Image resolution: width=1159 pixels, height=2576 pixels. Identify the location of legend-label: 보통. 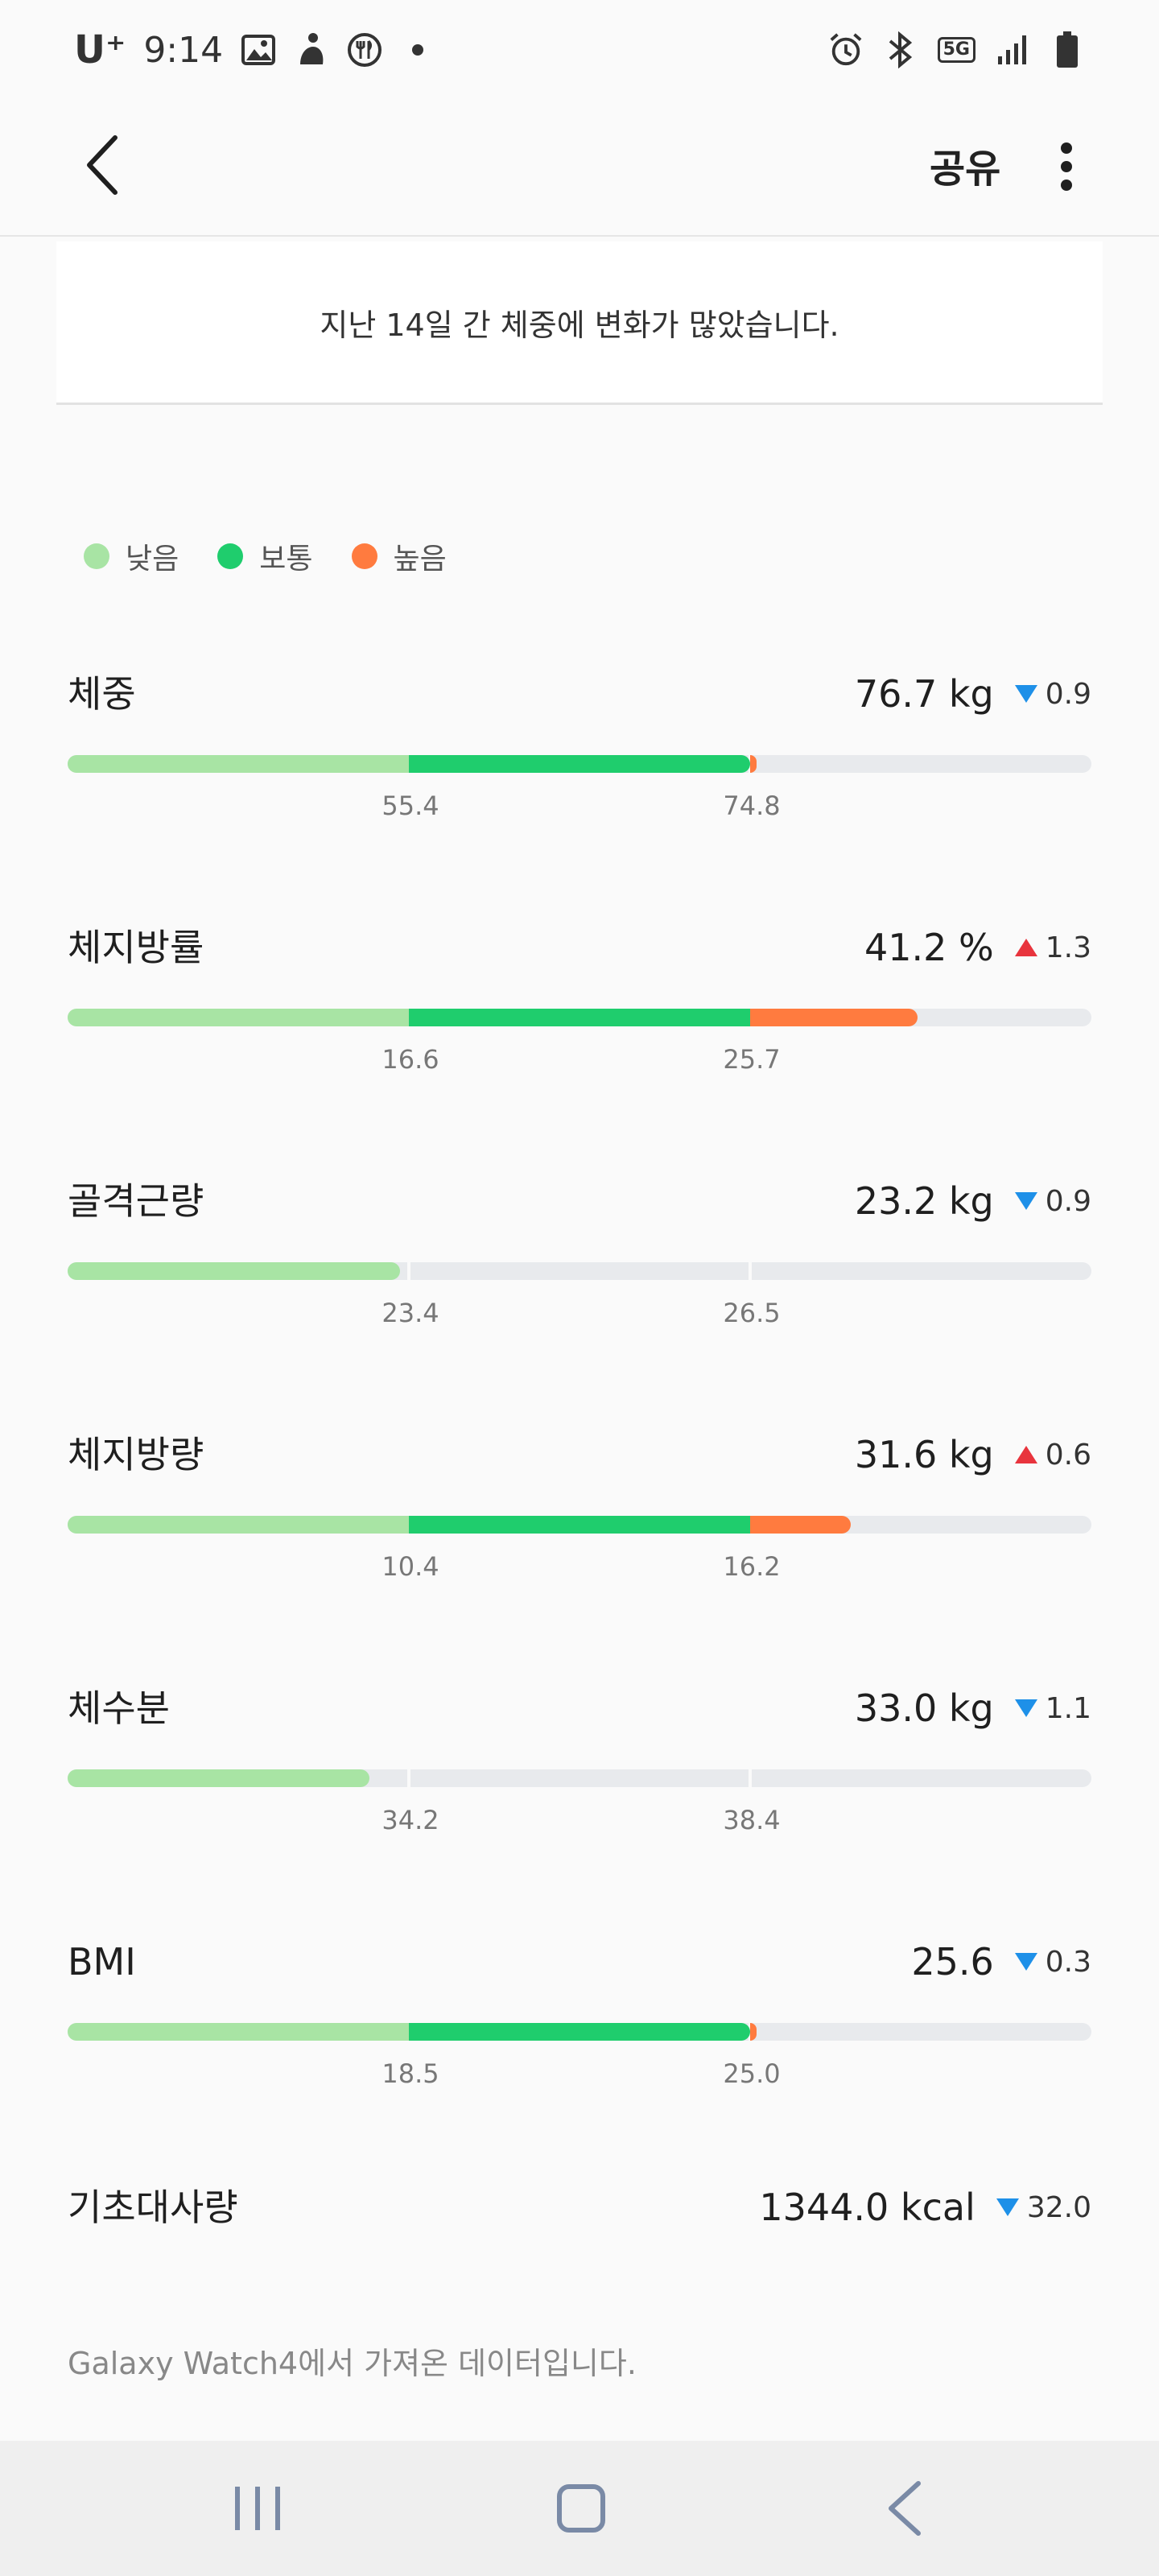
(286, 559).